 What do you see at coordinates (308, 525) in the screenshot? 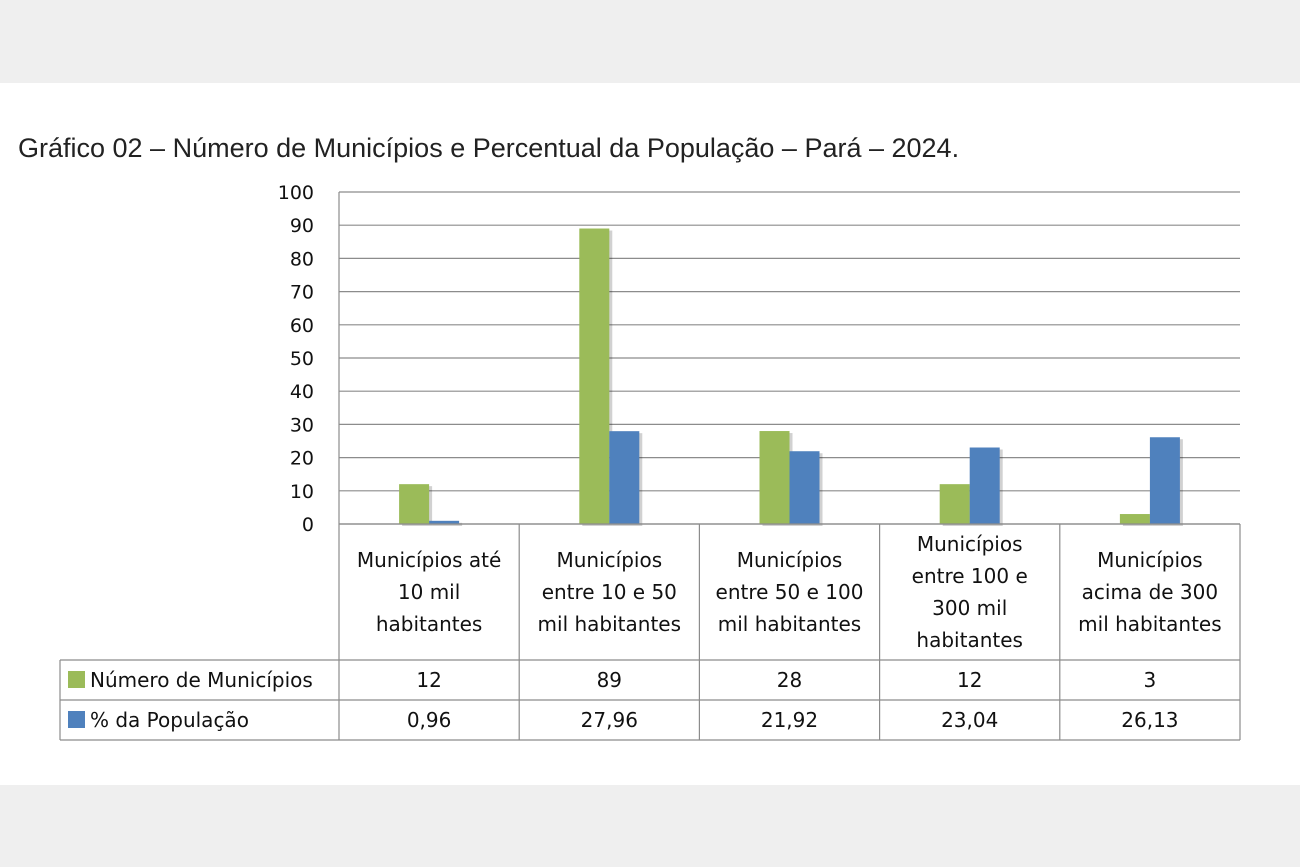
I see `y-tick-label: 0` at bounding box center [308, 525].